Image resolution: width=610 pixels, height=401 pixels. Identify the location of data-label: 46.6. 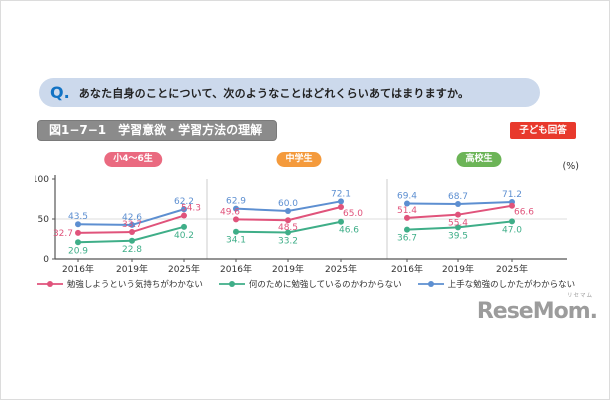
(349, 231).